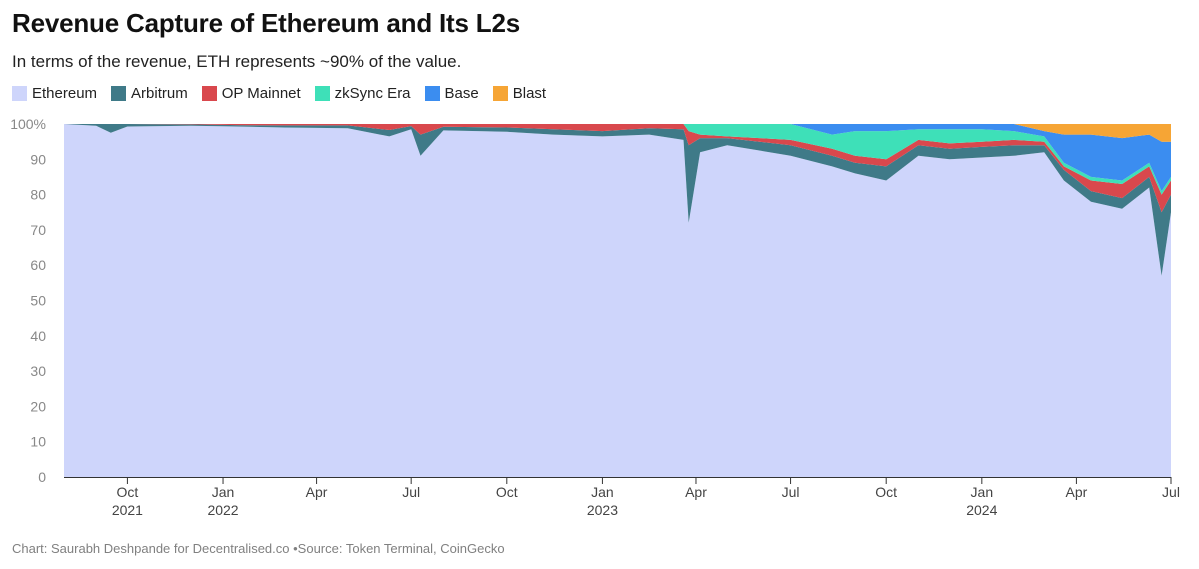 The image size is (1199, 569). I want to click on y-tick-label: 30, so click(38, 371).